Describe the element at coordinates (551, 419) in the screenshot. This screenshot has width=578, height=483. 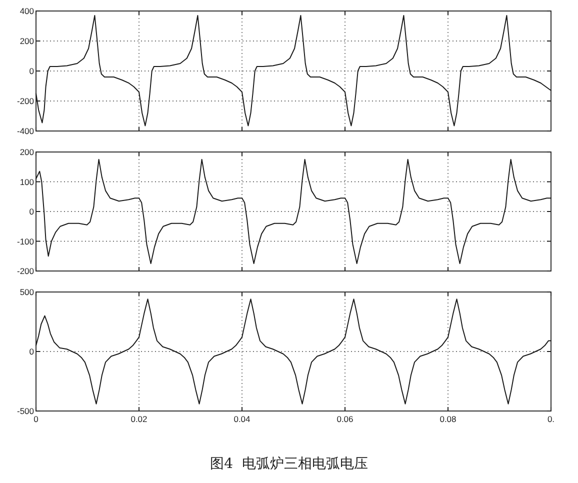
I see `x-tick-label: 0.` at that location.